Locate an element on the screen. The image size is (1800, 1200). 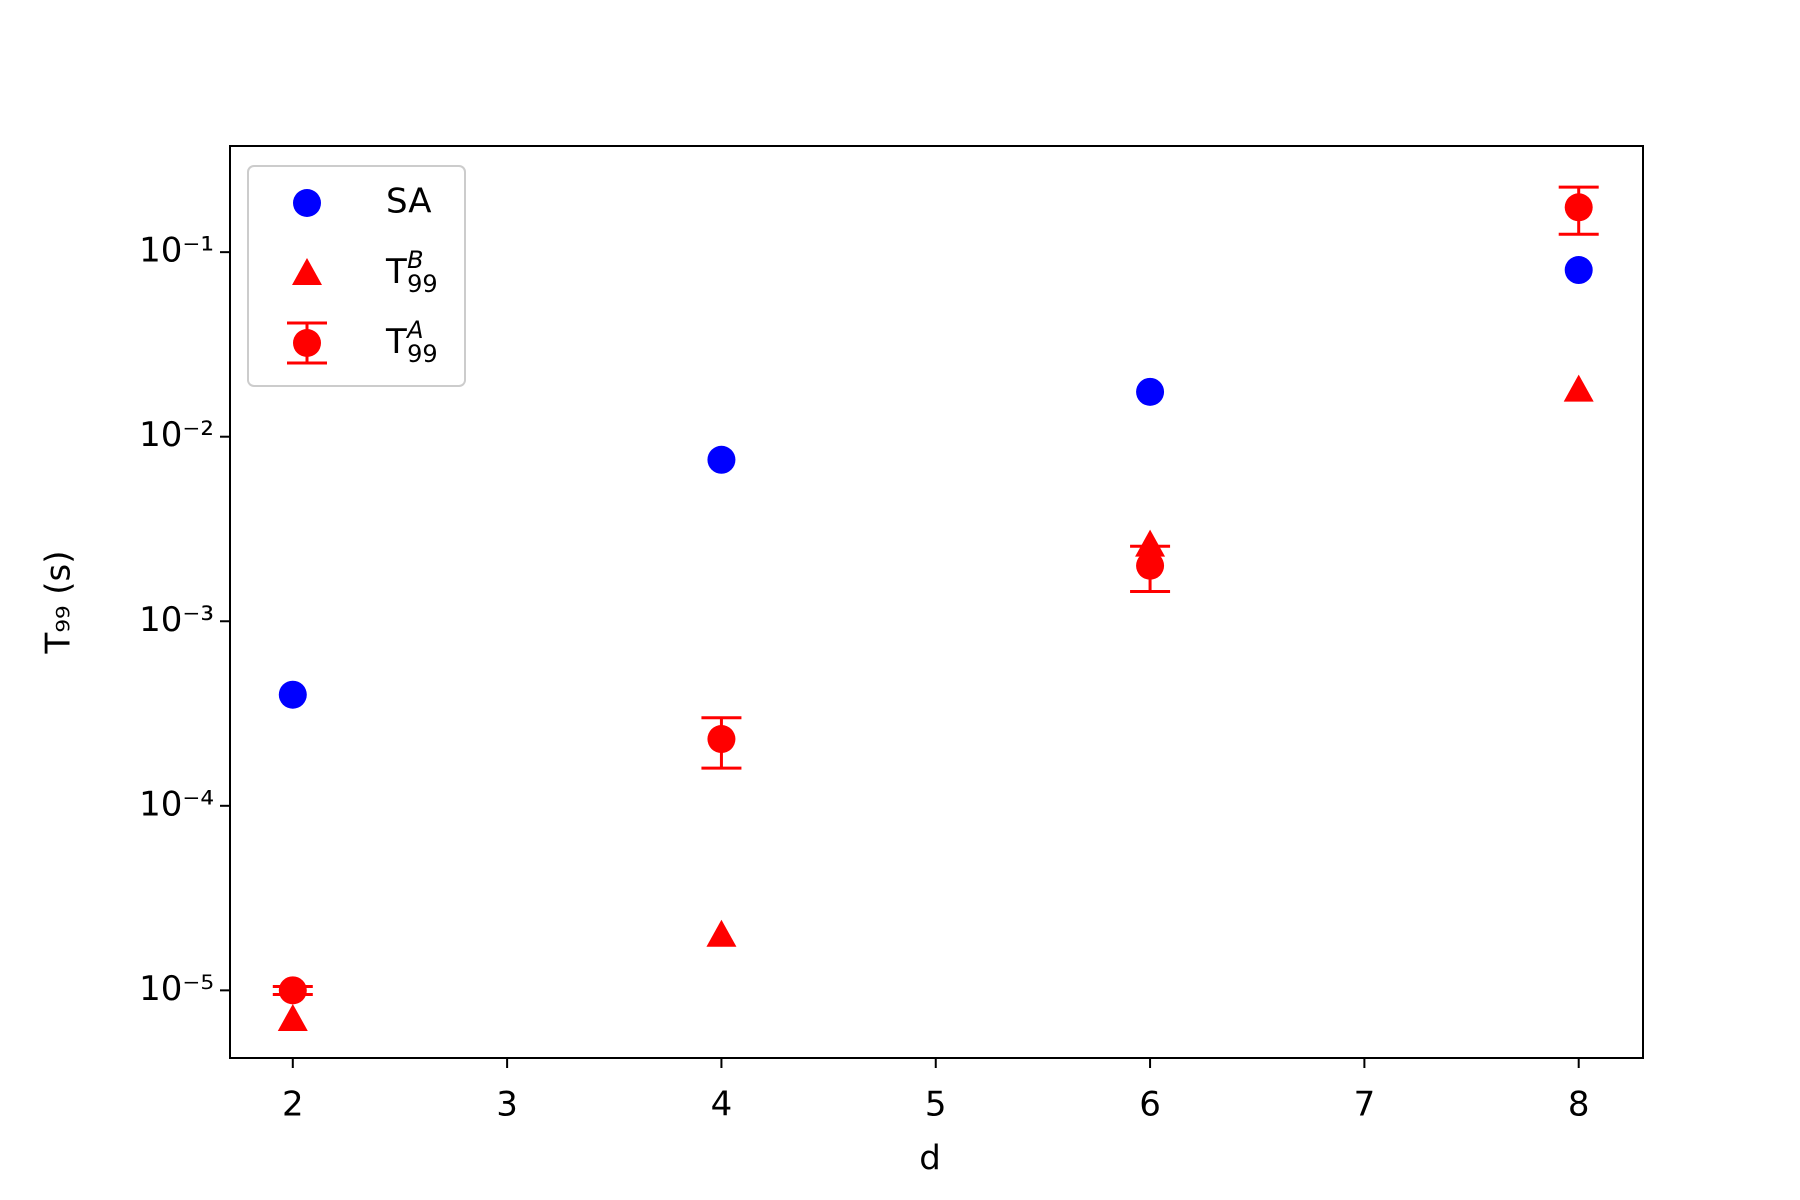
y-tick-label: 10⁻² is located at coordinates (176, 435).